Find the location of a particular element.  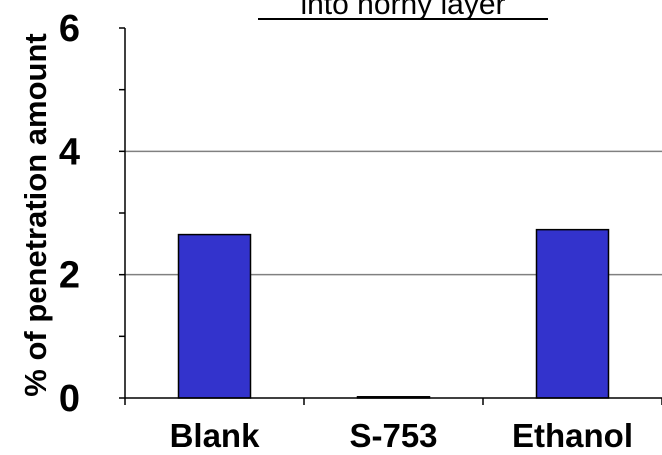

y-tick-label: 2 is located at coordinates (69, 276).